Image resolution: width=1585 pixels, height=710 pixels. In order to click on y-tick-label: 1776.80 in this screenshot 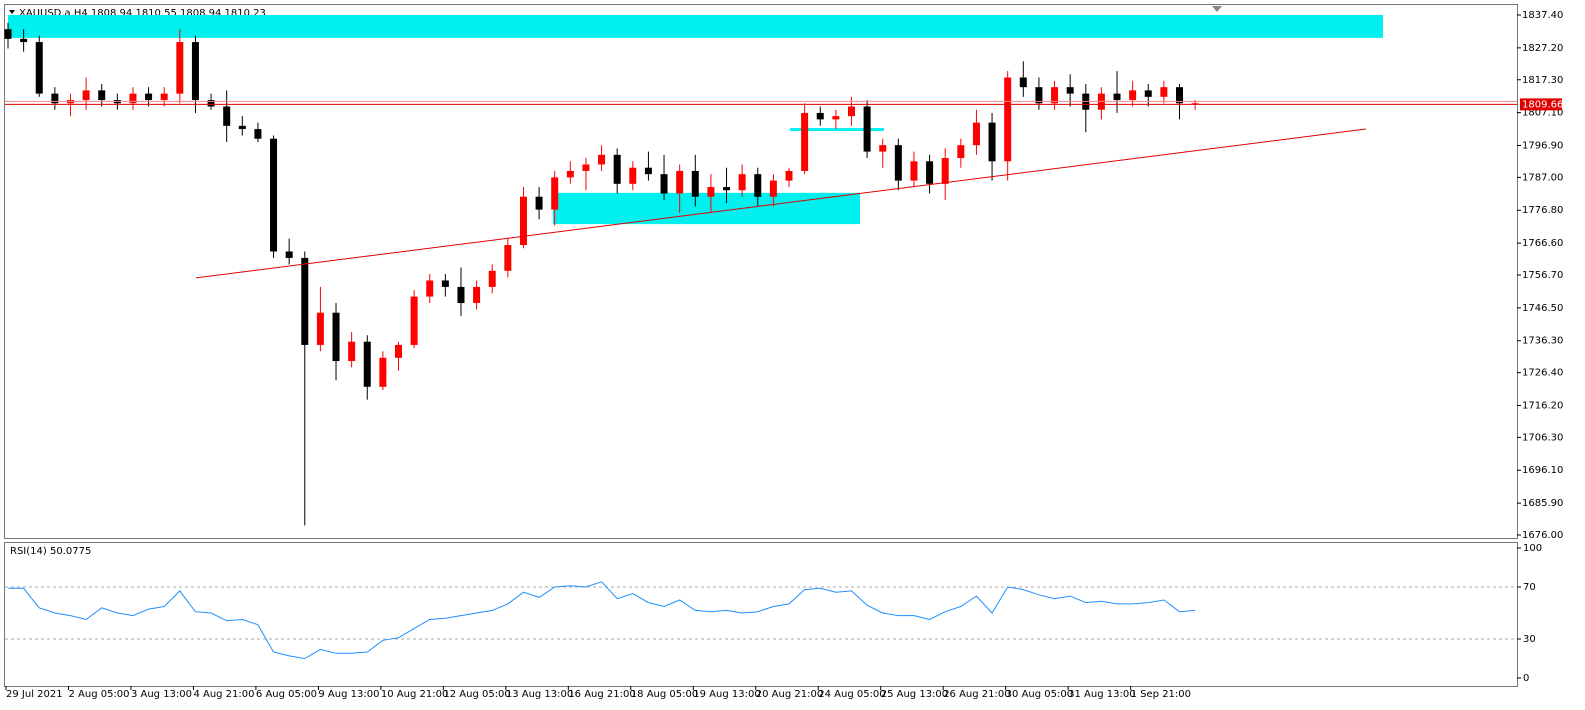, I will do `click(1542, 210)`.